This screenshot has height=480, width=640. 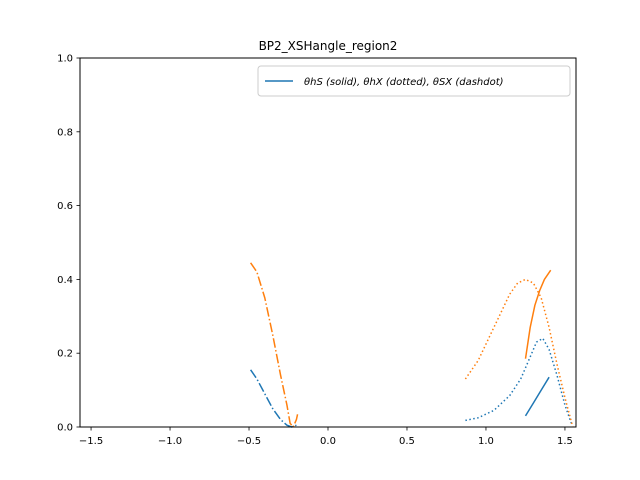 I want to click on y-tick-label: 0.6, so click(x=65, y=206).